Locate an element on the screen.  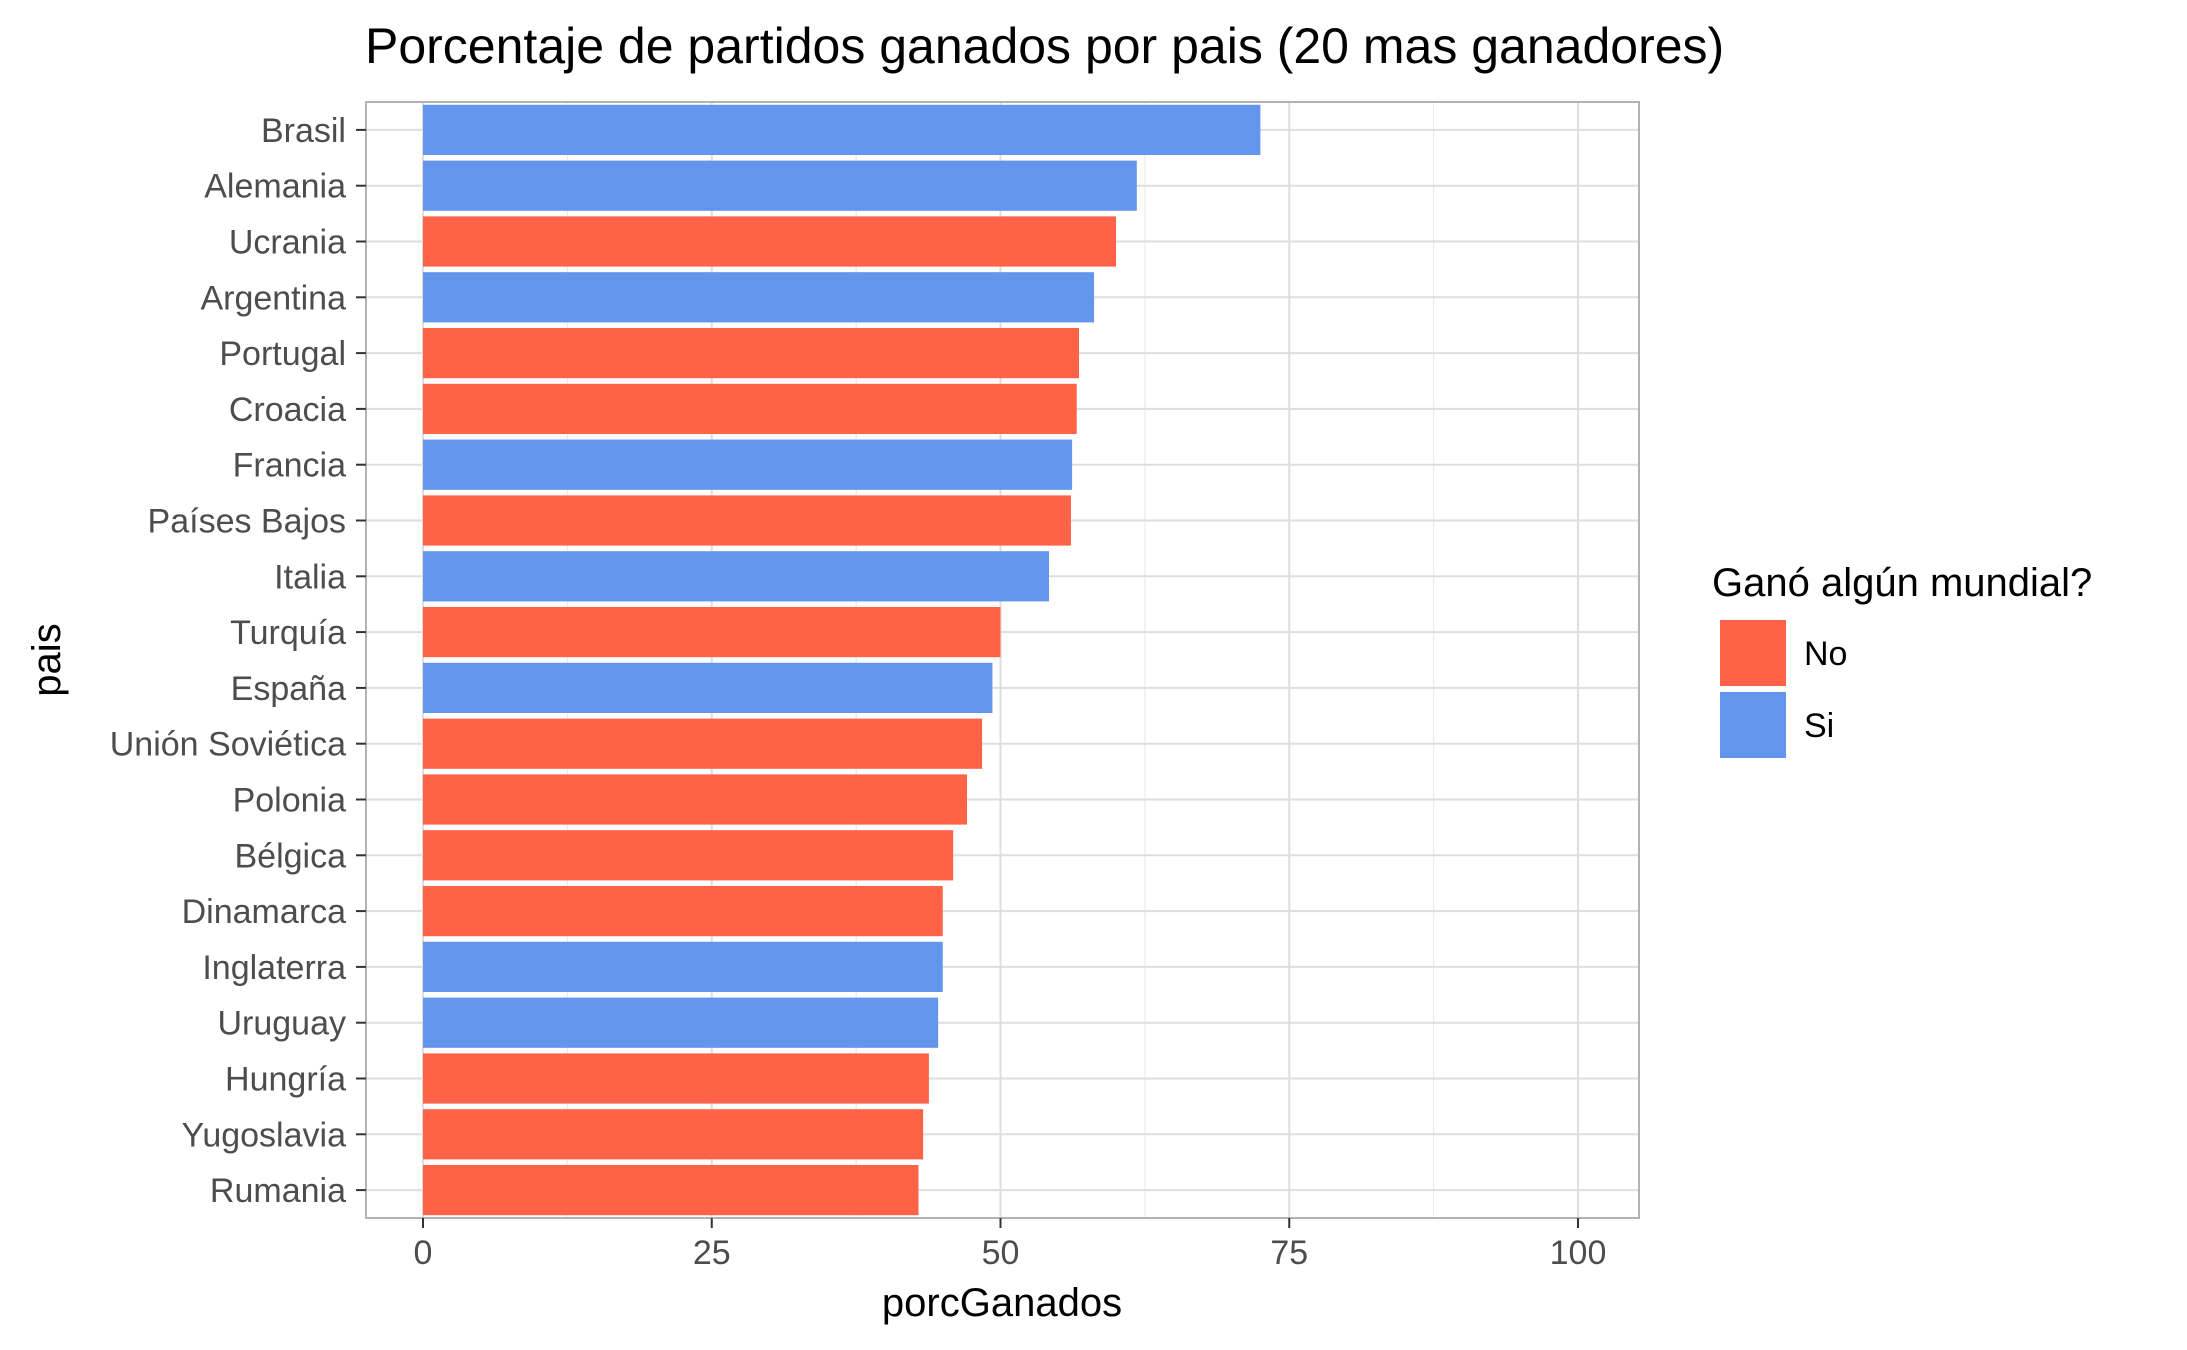
x-axis: 0 25 50 75 100 is located at coordinates (1010, 1245).